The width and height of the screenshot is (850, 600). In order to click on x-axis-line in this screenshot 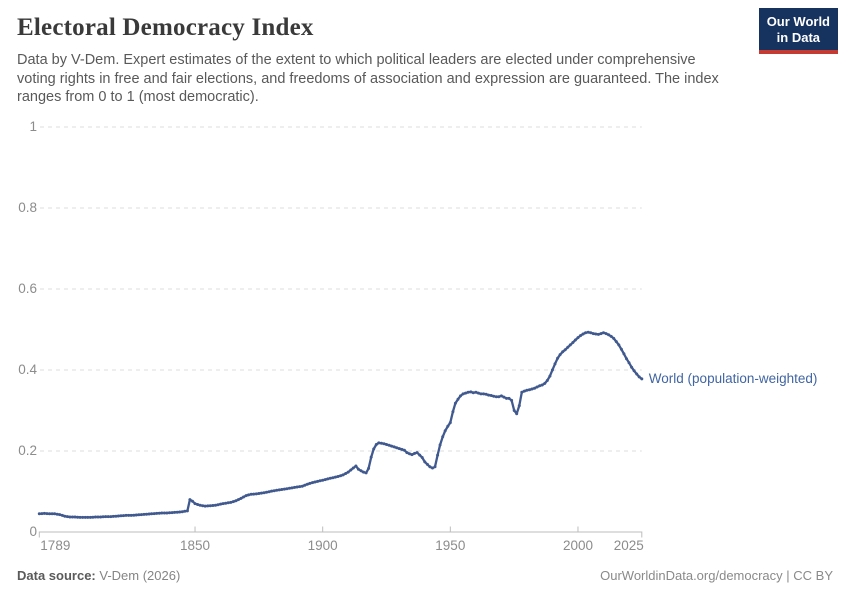, I will do `click(340, 534)`.